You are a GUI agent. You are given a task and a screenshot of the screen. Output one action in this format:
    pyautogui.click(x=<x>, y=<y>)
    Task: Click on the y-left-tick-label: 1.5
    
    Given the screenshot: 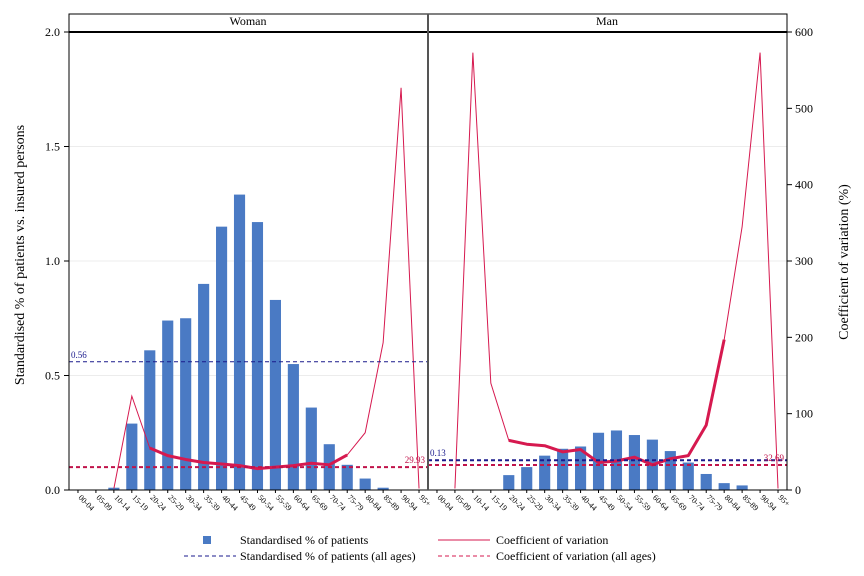 What is the action you would take?
    pyautogui.click(x=52, y=147)
    